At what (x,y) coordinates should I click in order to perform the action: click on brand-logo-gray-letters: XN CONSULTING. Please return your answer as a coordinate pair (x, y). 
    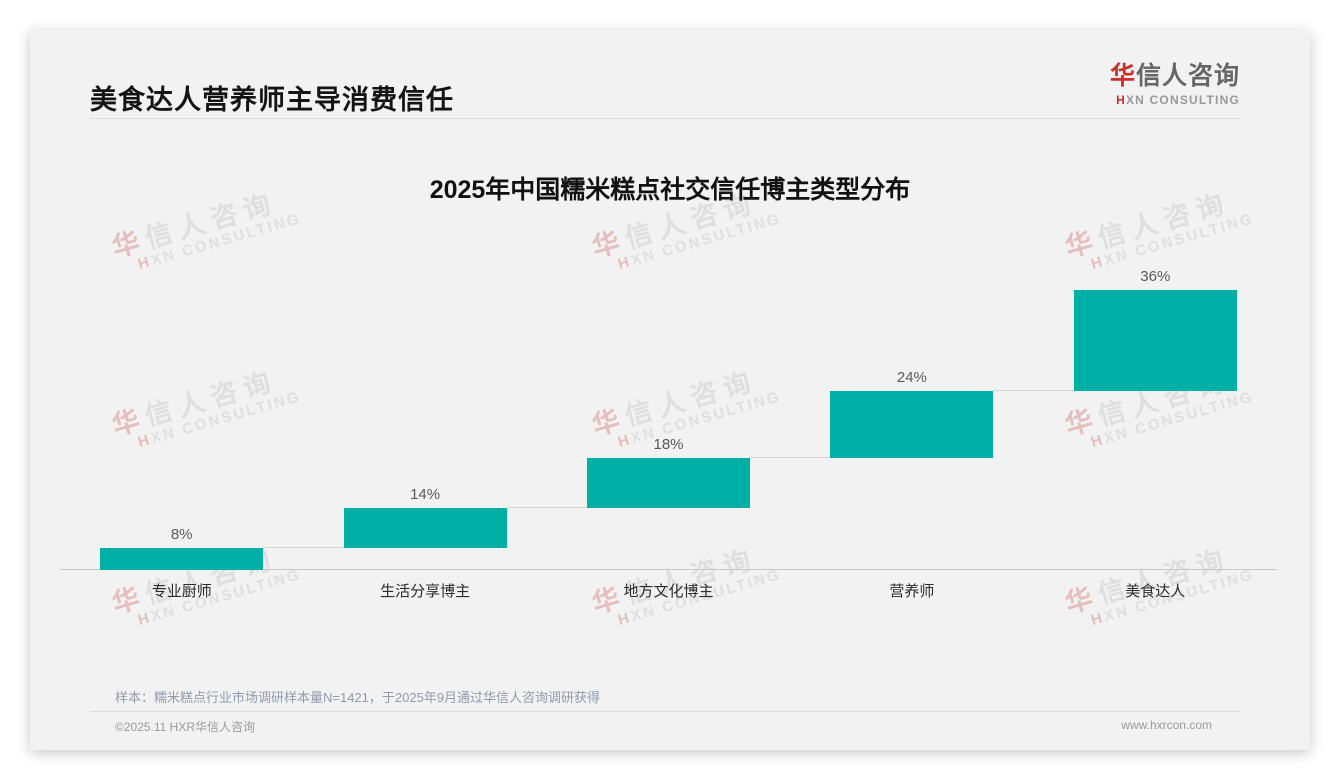
    Looking at the image, I should click on (1182, 100).